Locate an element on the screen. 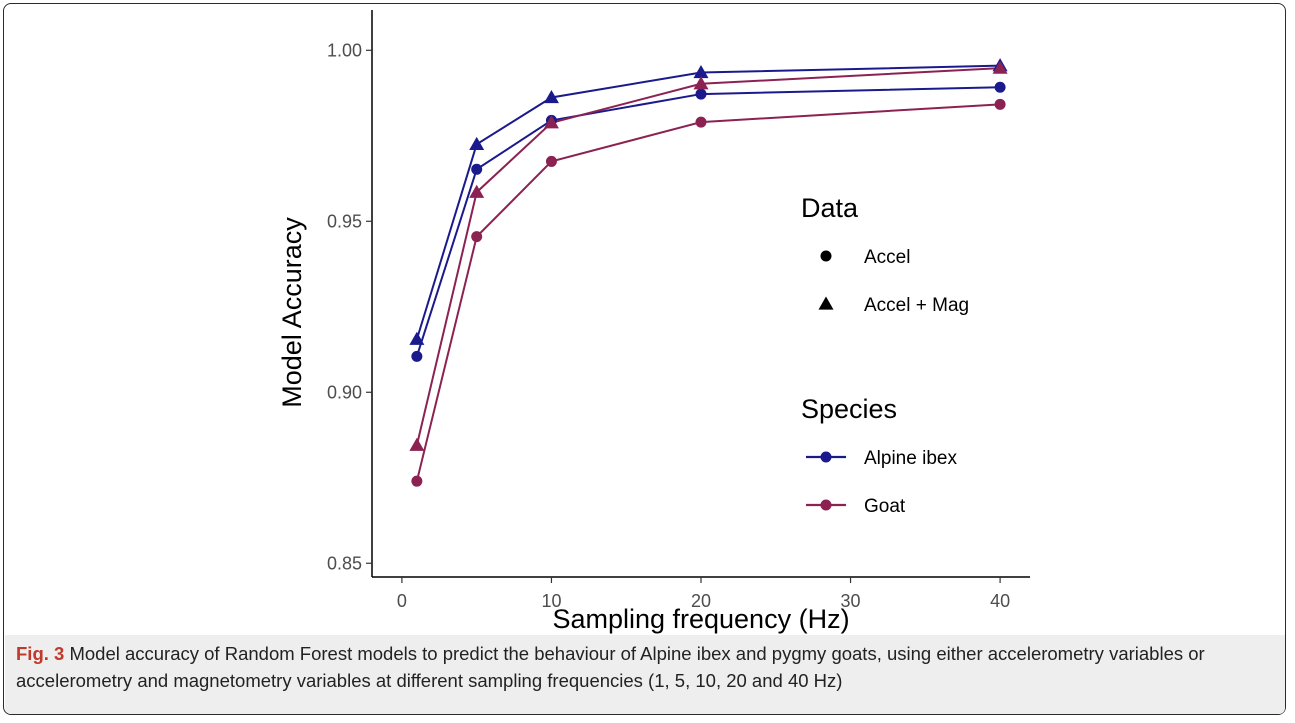 Image resolution: width=1295 pixels, height=723 pixels. legend-triangle-icon is located at coordinates (826, 303).